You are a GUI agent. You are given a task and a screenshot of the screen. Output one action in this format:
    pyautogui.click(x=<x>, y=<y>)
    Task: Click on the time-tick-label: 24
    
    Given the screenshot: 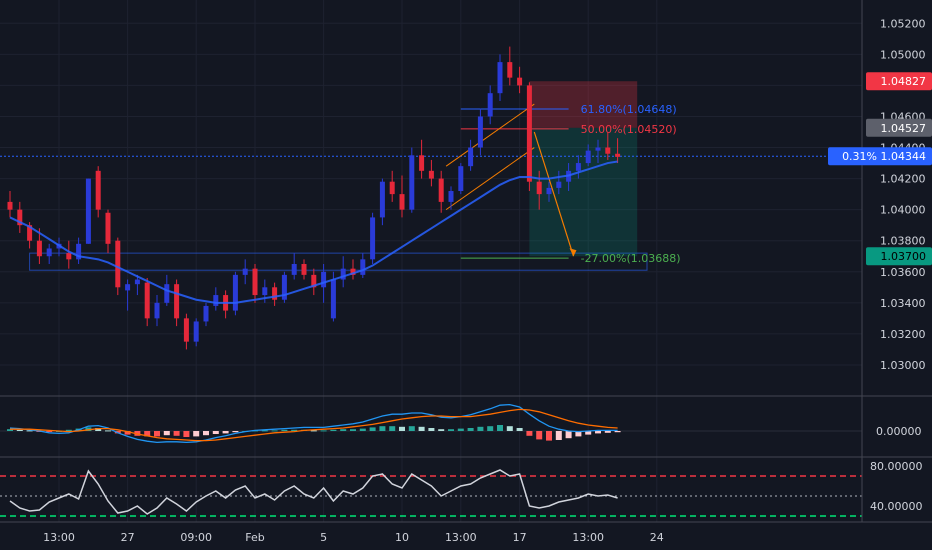 What is the action you would take?
    pyautogui.click(x=657, y=537)
    